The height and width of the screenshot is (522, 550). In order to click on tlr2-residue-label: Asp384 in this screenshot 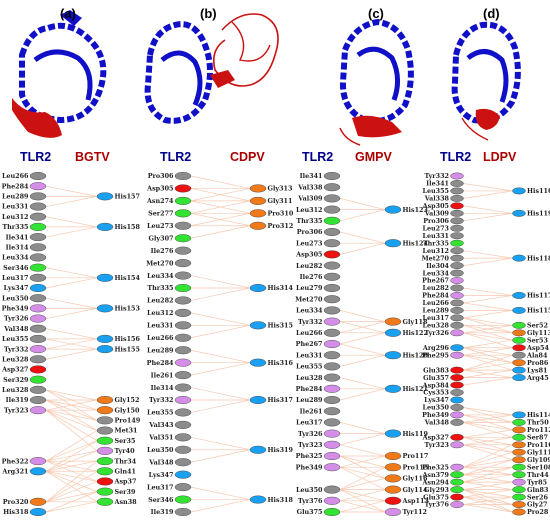, I will do `click(436, 385)`.